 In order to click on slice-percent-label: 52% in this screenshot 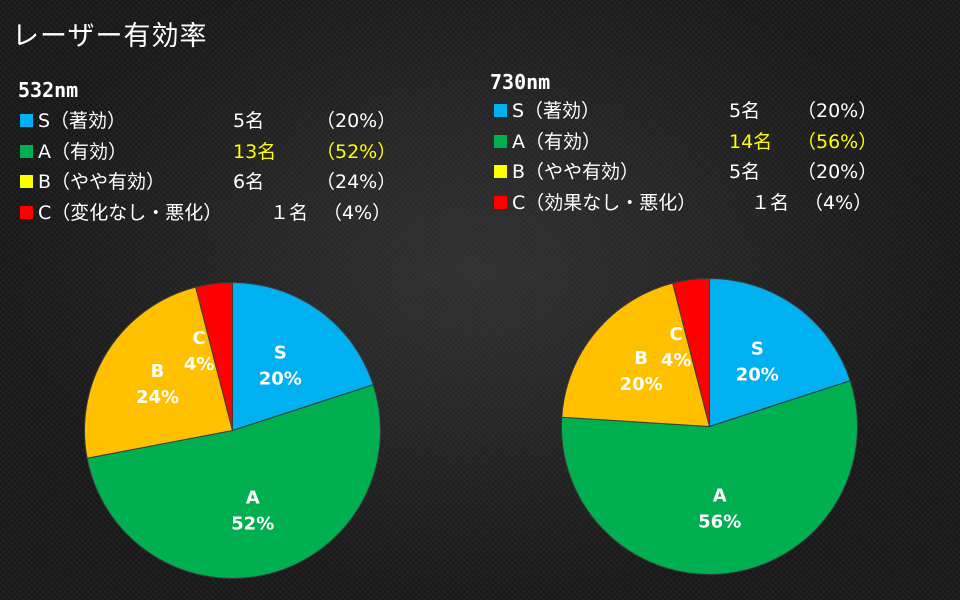, I will do `click(252, 523)`.